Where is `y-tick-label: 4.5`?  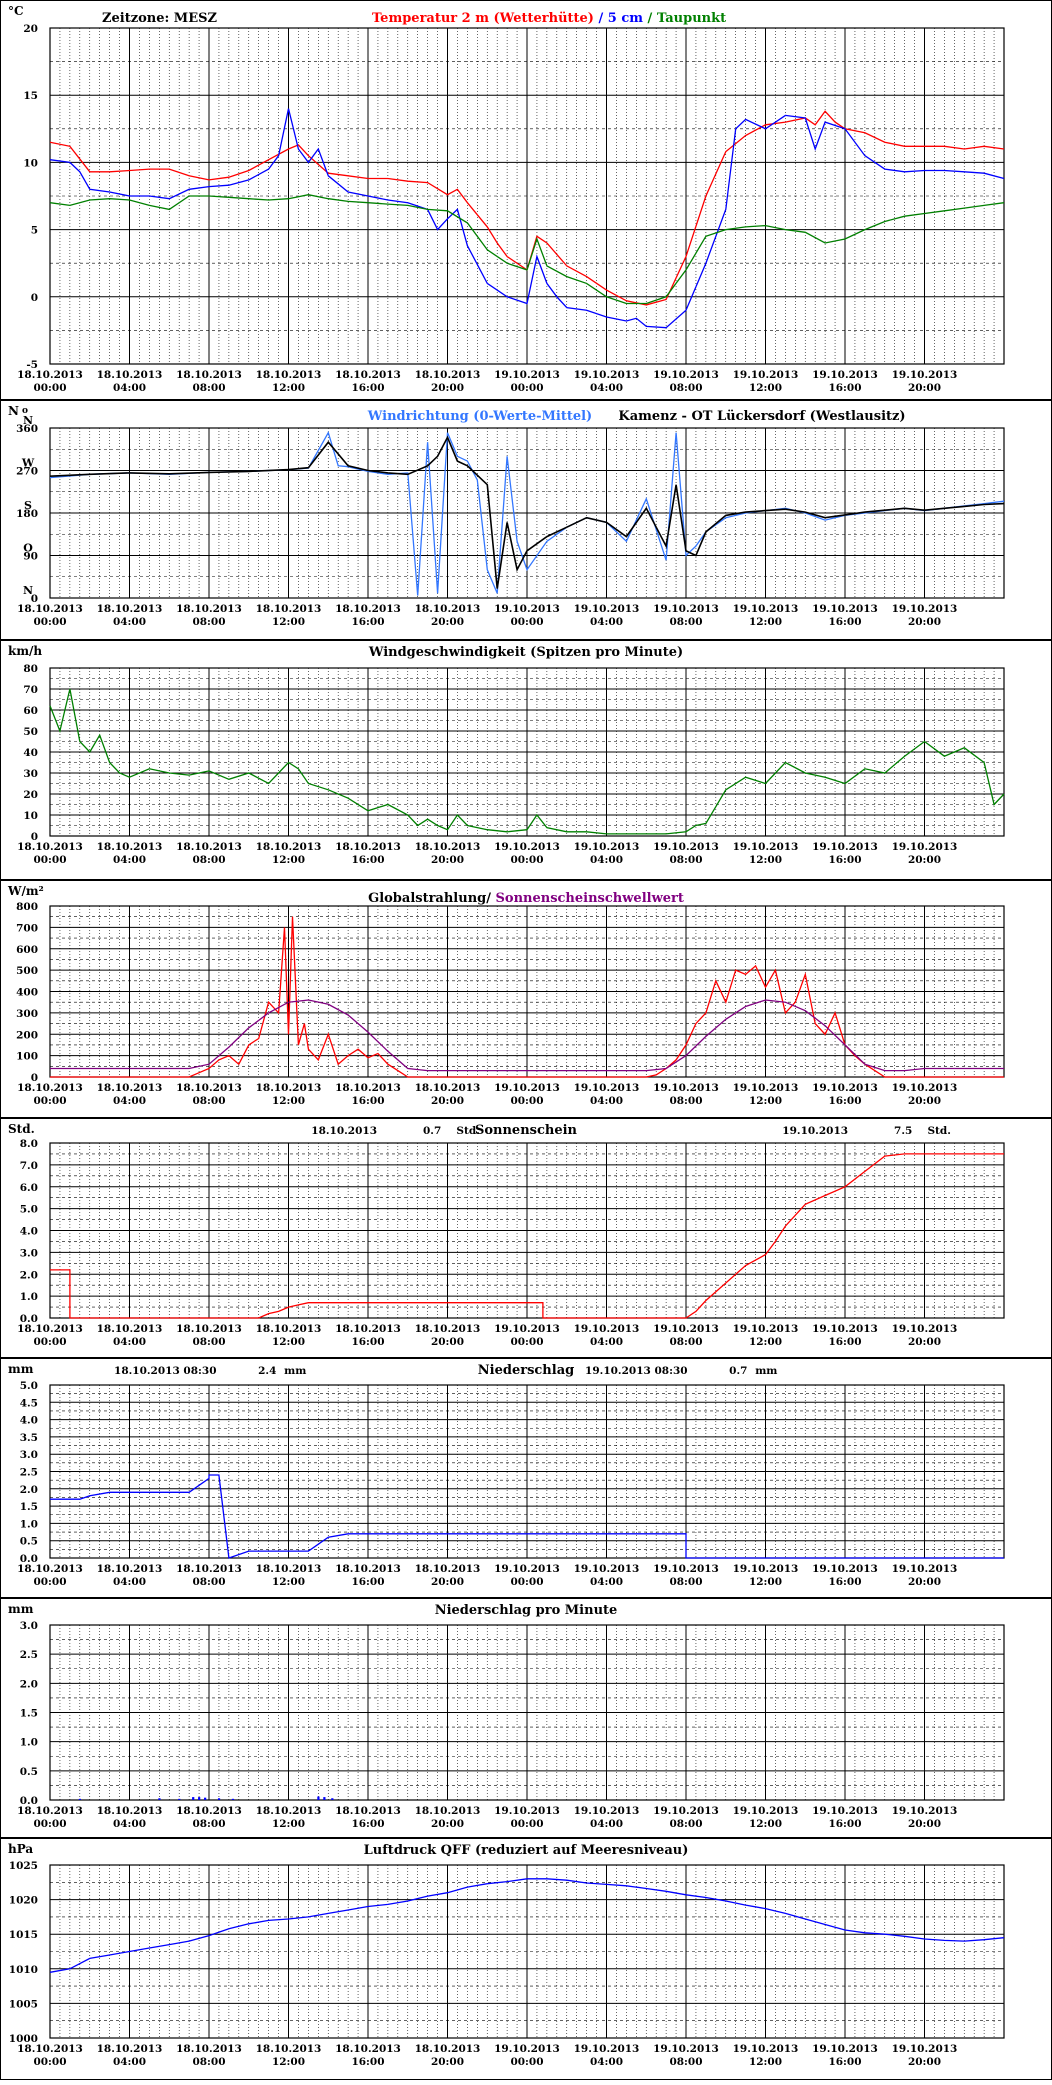
y-tick-label: 4.5 is located at coordinates (29, 1403).